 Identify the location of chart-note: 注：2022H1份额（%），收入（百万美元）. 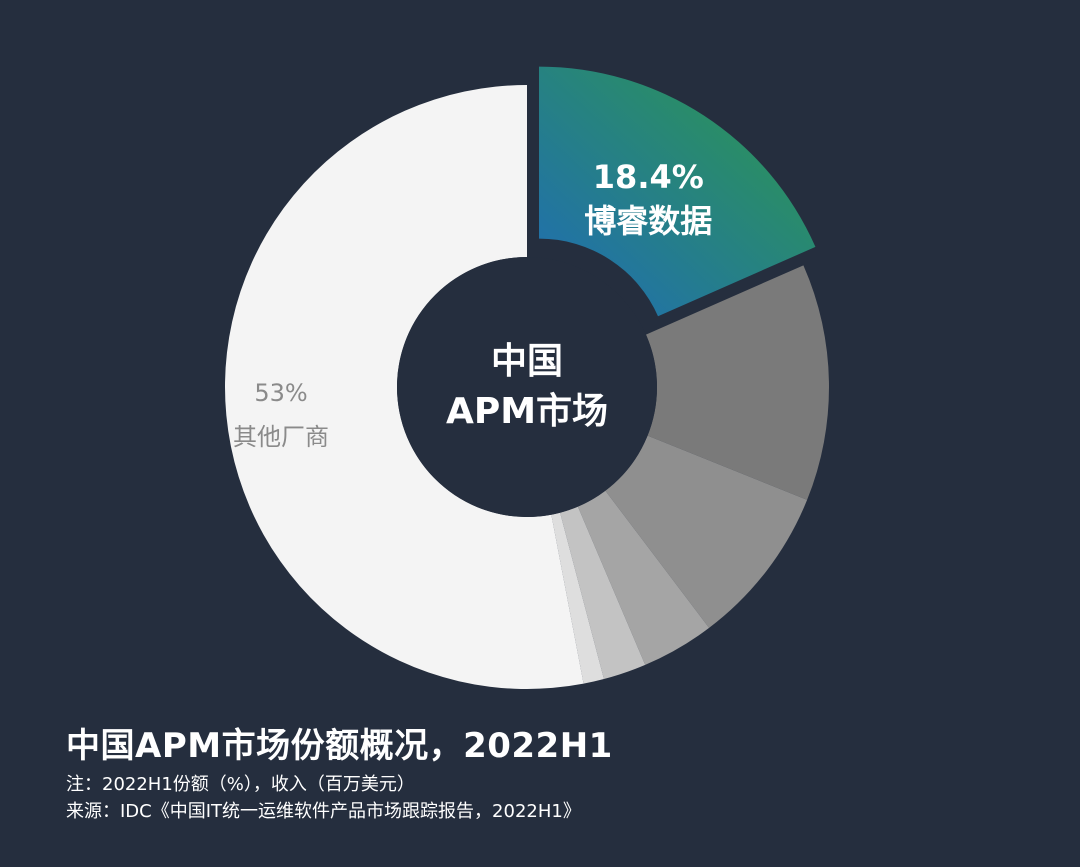
(240, 784).